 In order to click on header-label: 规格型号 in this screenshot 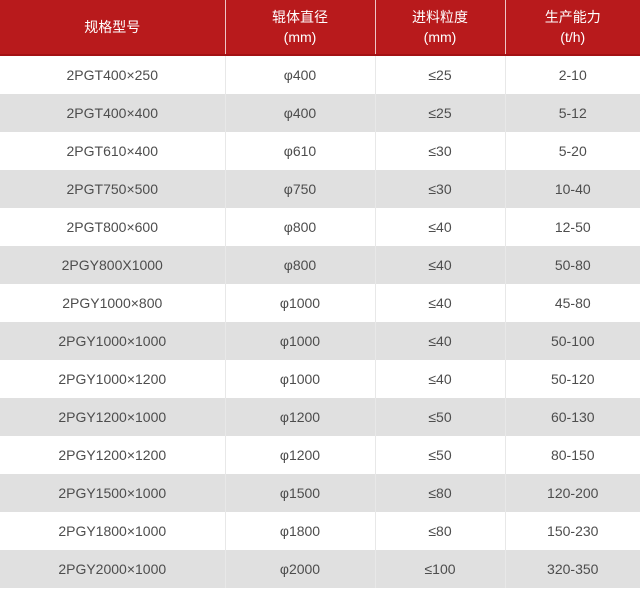, I will do `click(112, 27)`.